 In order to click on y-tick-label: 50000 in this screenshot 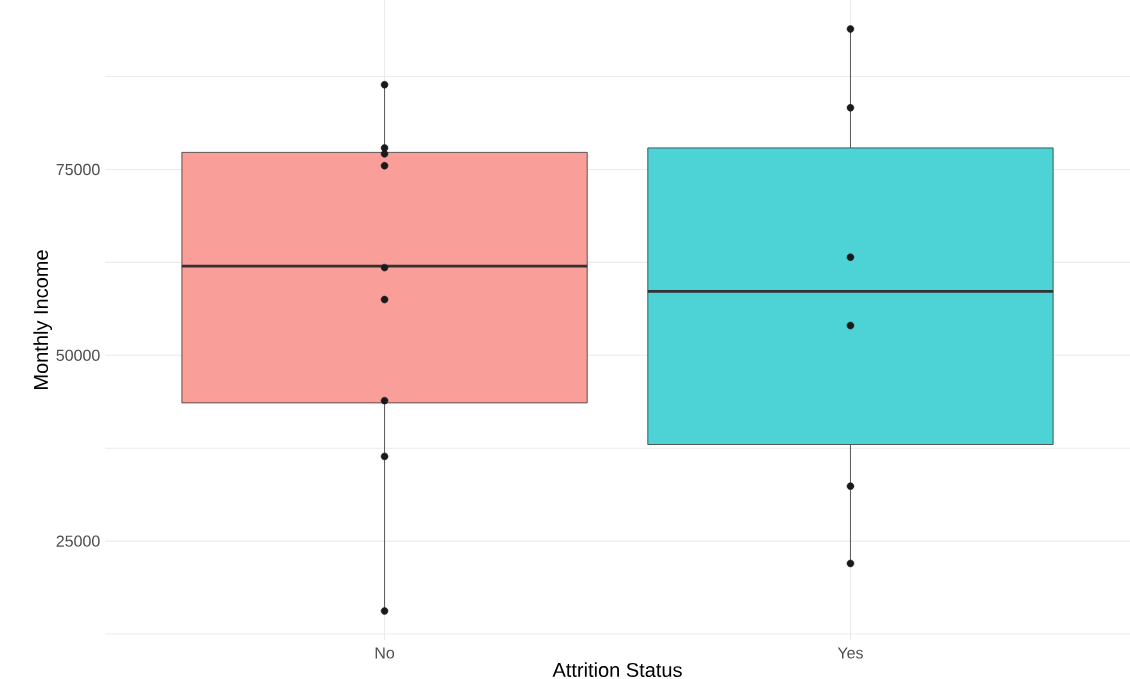, I will do `click(78, 355)`.